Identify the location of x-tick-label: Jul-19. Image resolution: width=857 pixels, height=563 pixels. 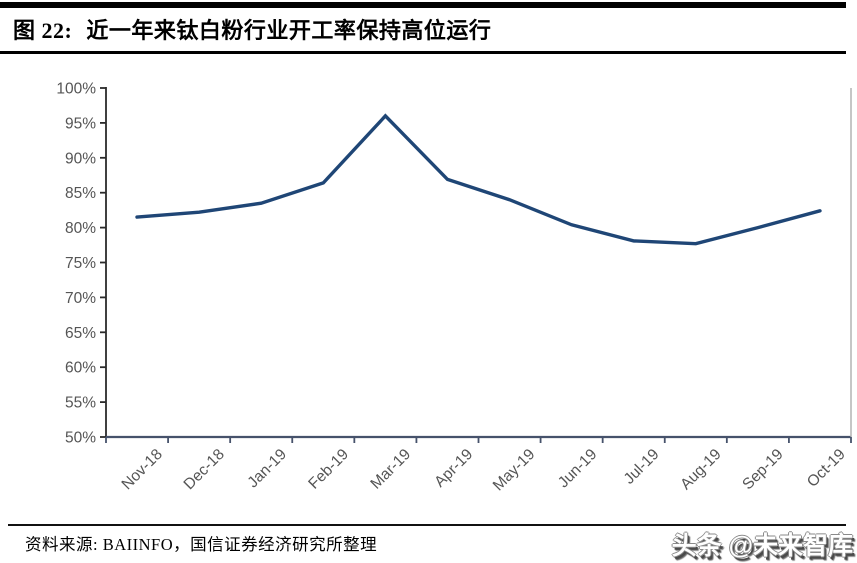
(642, 467).